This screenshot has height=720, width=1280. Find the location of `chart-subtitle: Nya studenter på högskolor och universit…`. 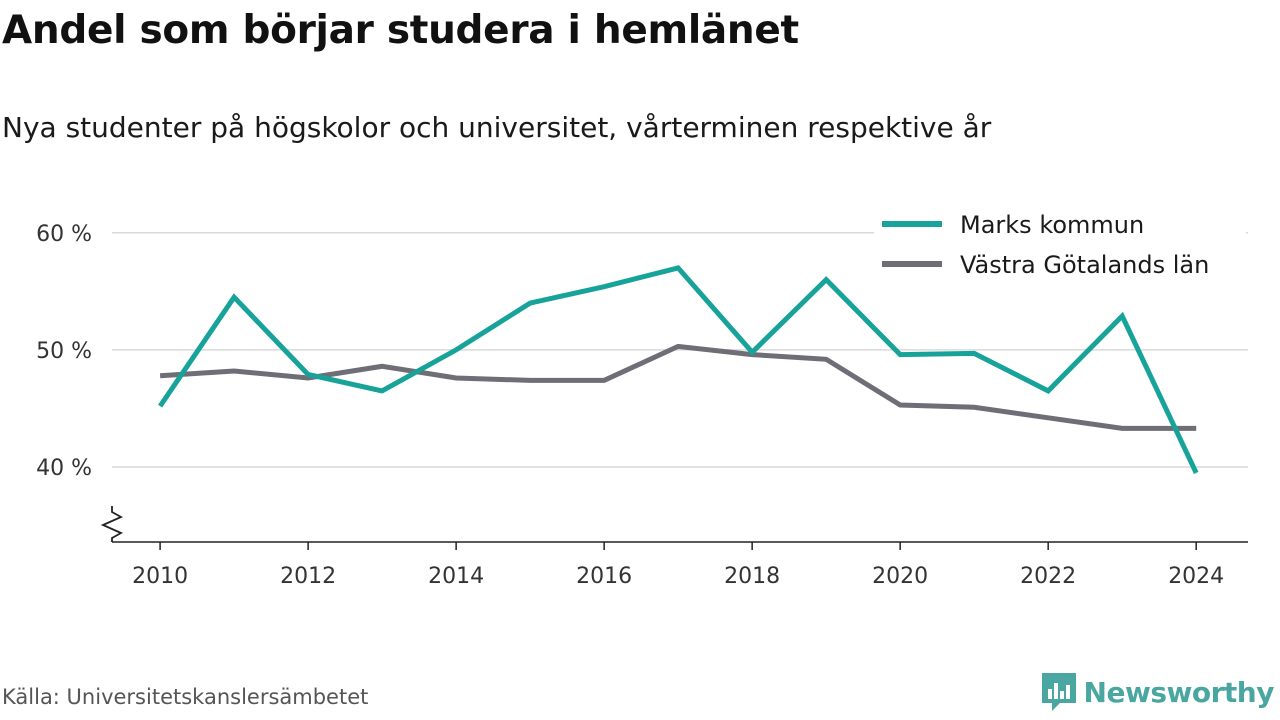

chart-subtitle: Nya studenter på högskolor och universit… is located at coordinates (497, 127).